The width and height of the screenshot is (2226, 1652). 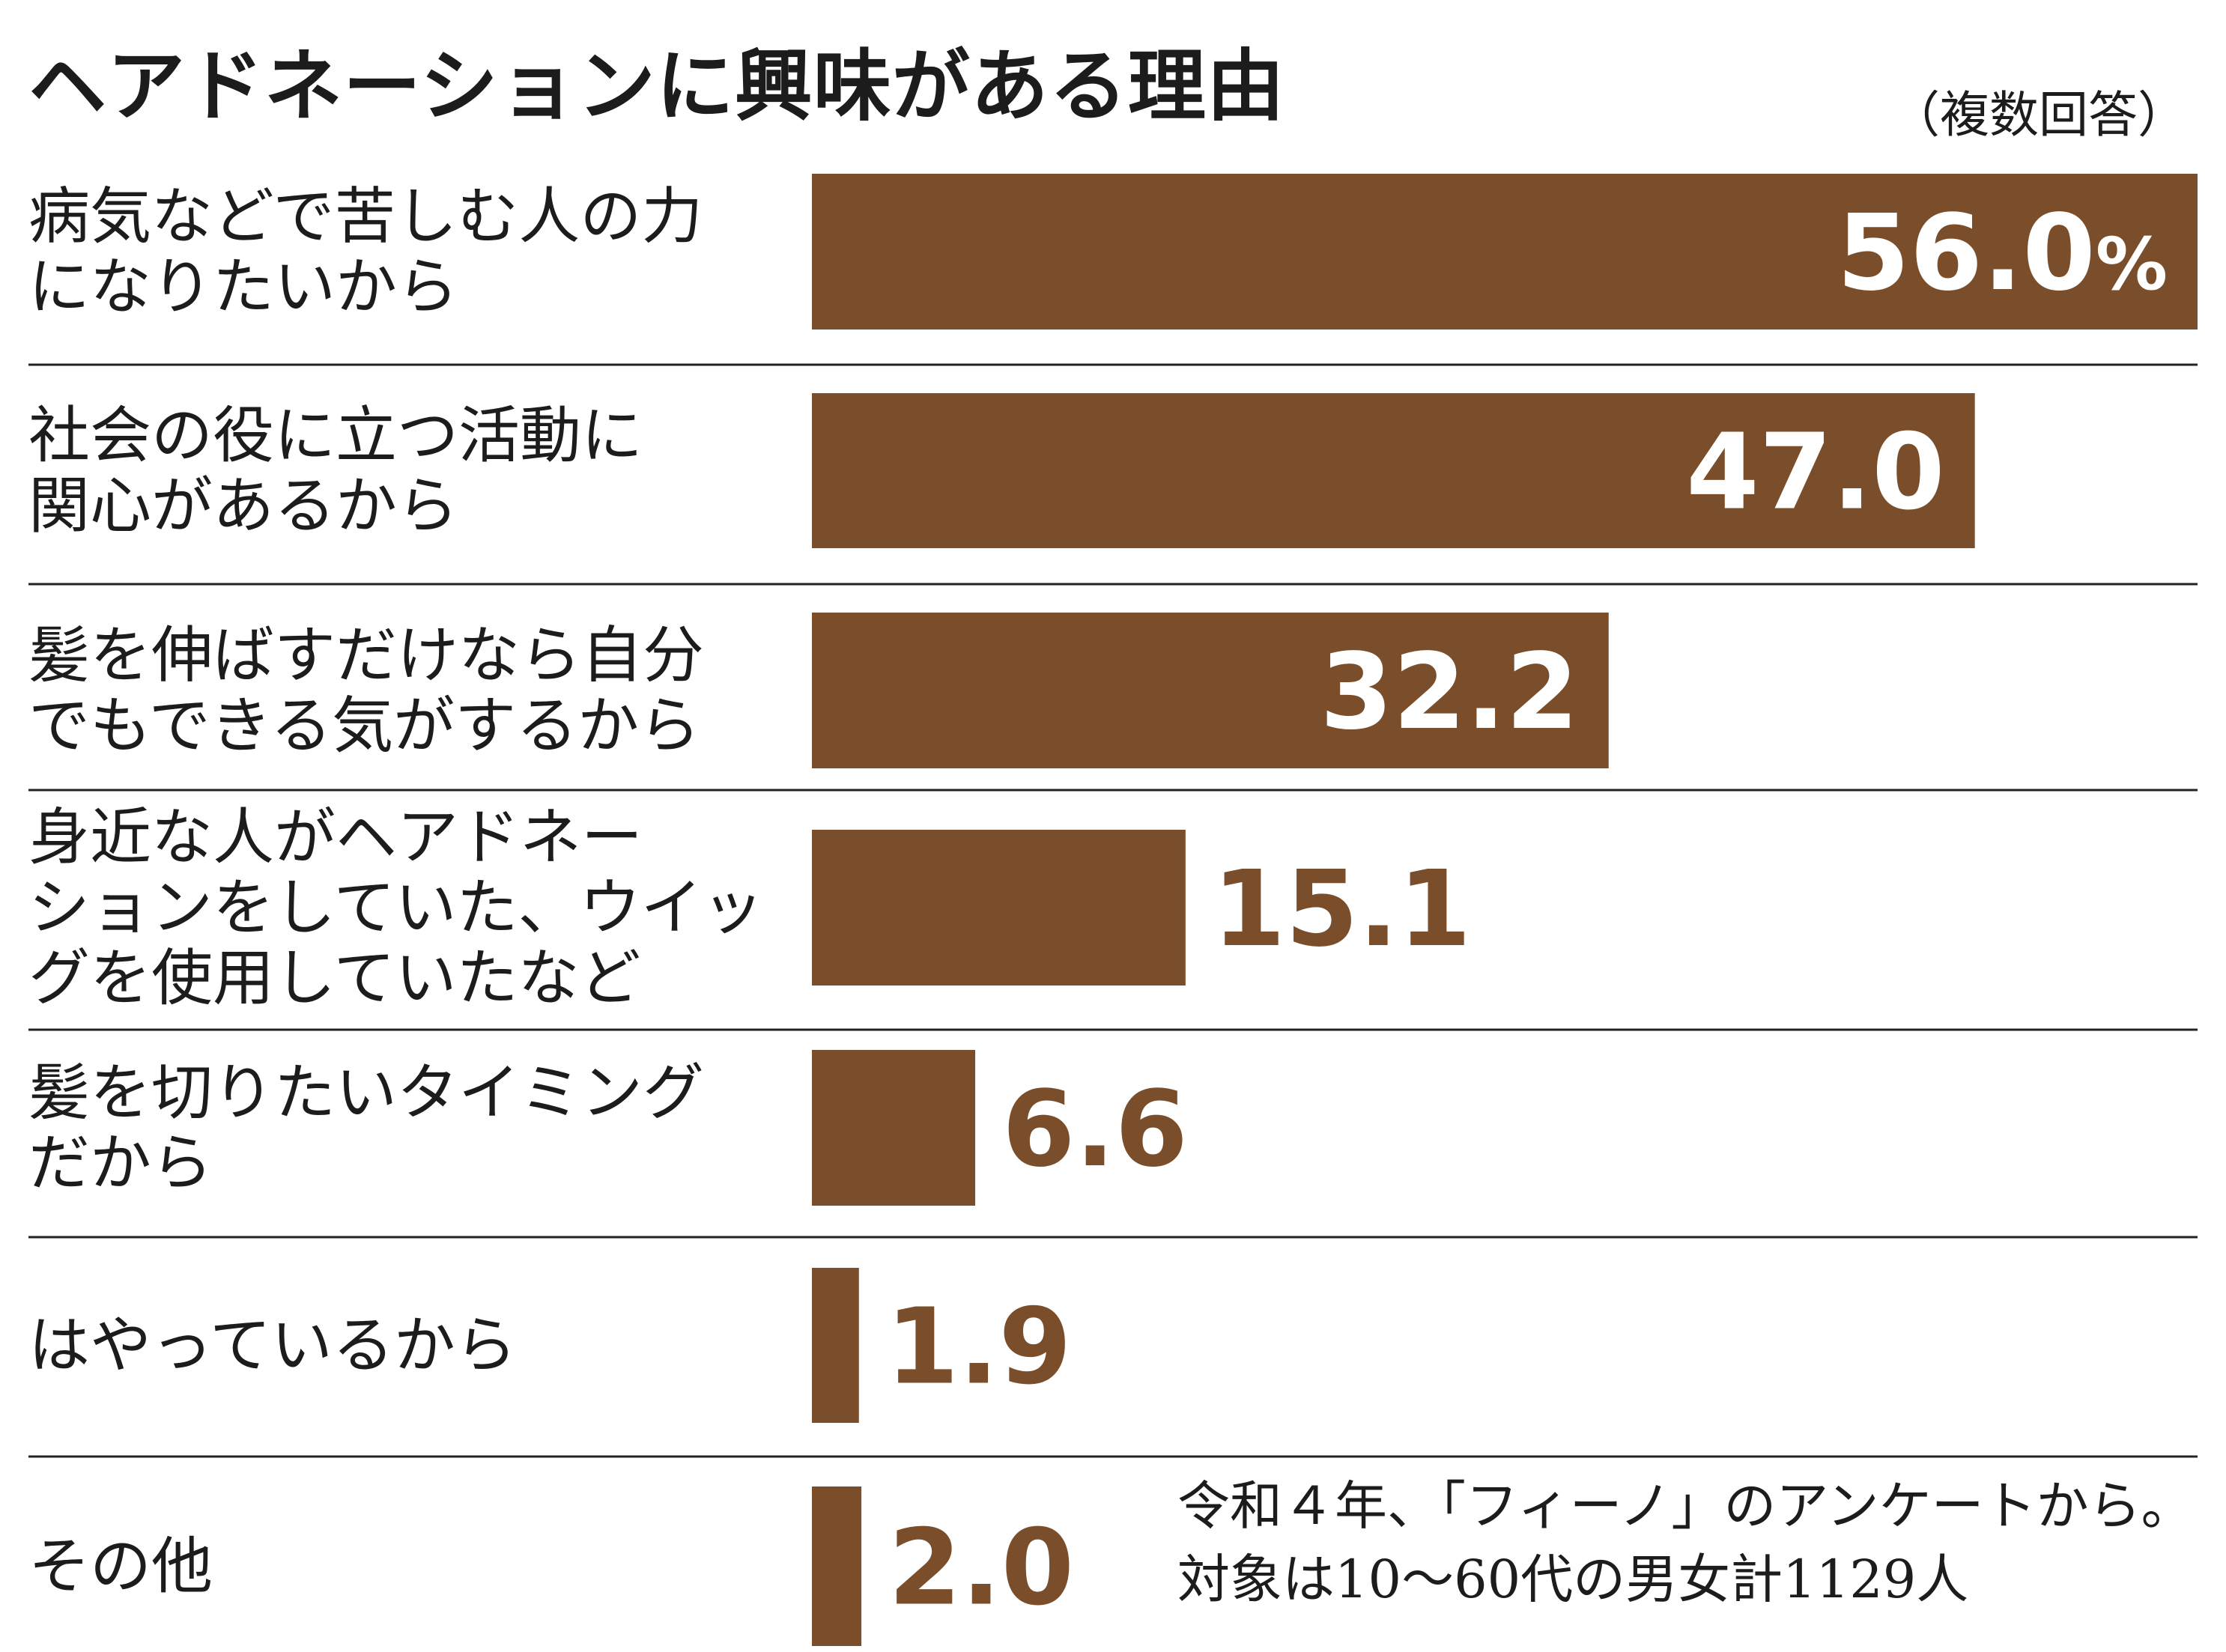 I want to click on category-label: 社会の役に立つ活動に, so click(x=335, y=436).